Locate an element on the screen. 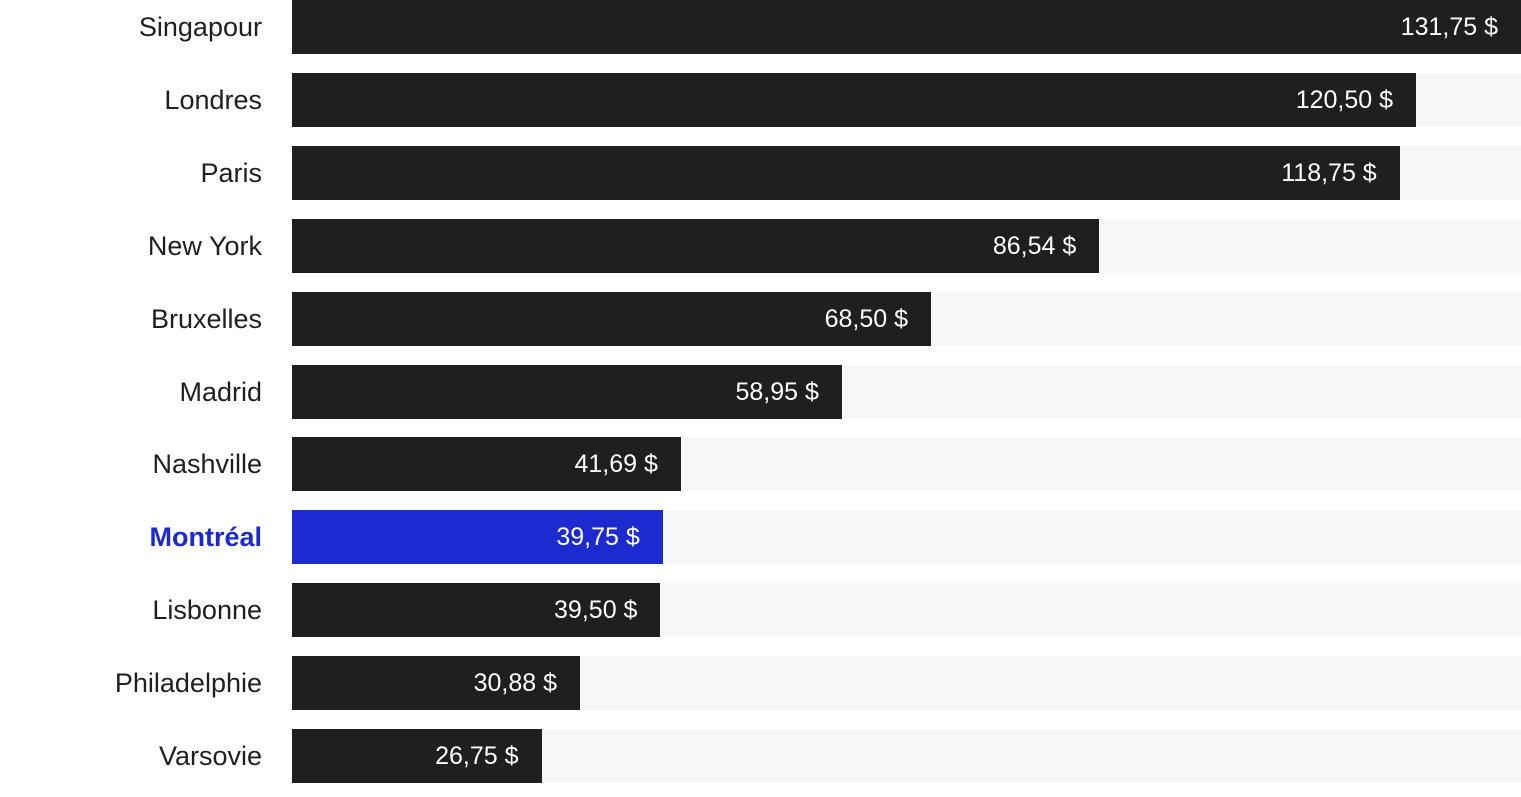 This screenshot has width=1521, height=797. category-label: Lisbonne is located at coordinates (207, 610).